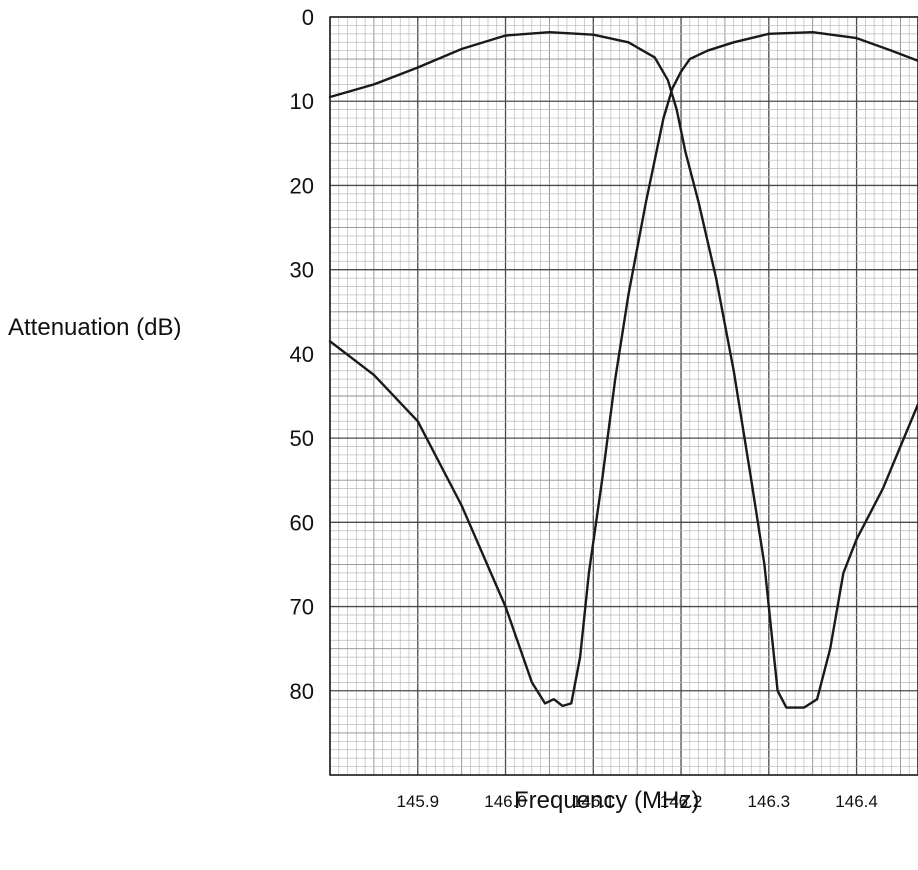  I want to click on y-tick-label: 10, so click(302, 101).